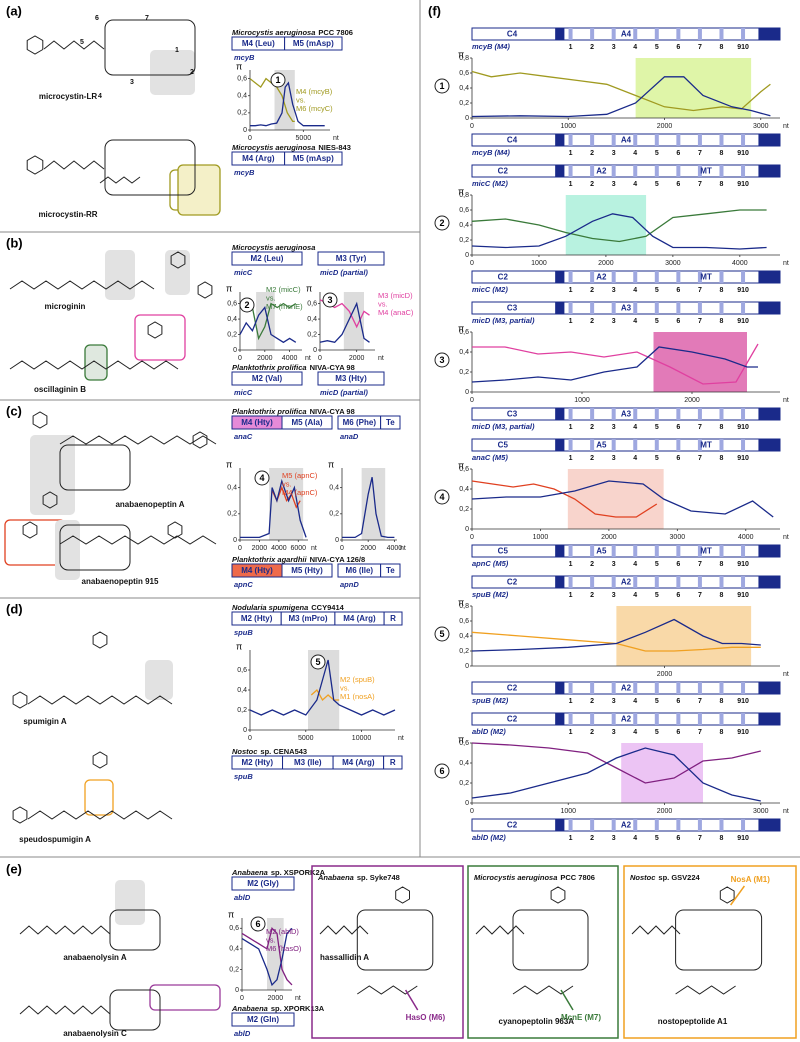 The image size is (800, 1042). Describe the element at coordinates (306, 422) in the screenshot. I see `module-label: M5 (Ala)` at that location.